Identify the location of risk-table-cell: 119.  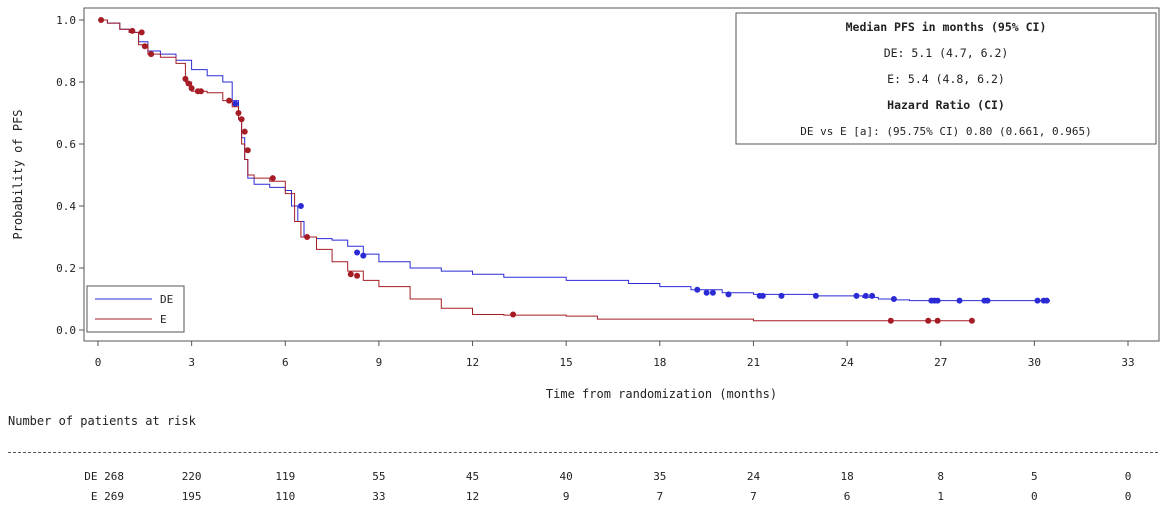
(285, 476).